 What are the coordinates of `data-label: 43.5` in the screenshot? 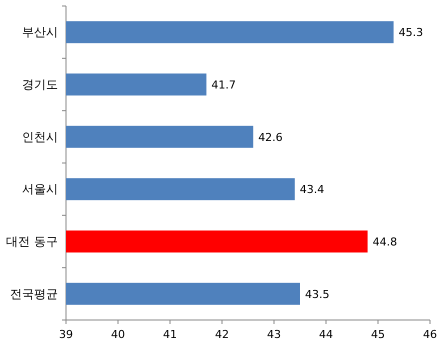 It's located at (317, 294).